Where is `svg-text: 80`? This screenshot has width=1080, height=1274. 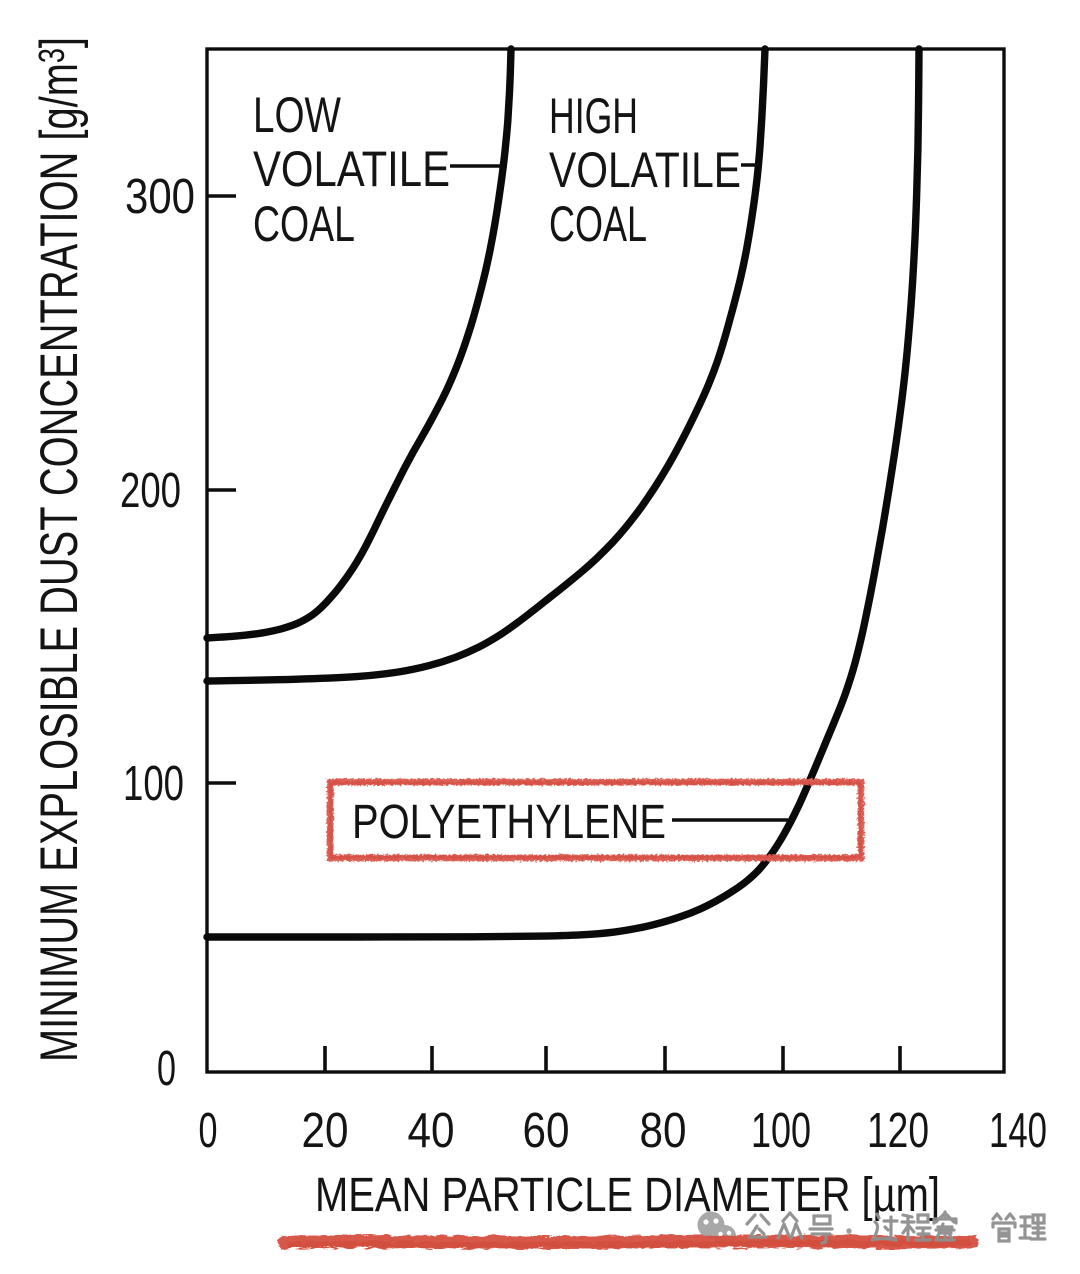
svg-text: 80 is located at coordinates (663, 1131).